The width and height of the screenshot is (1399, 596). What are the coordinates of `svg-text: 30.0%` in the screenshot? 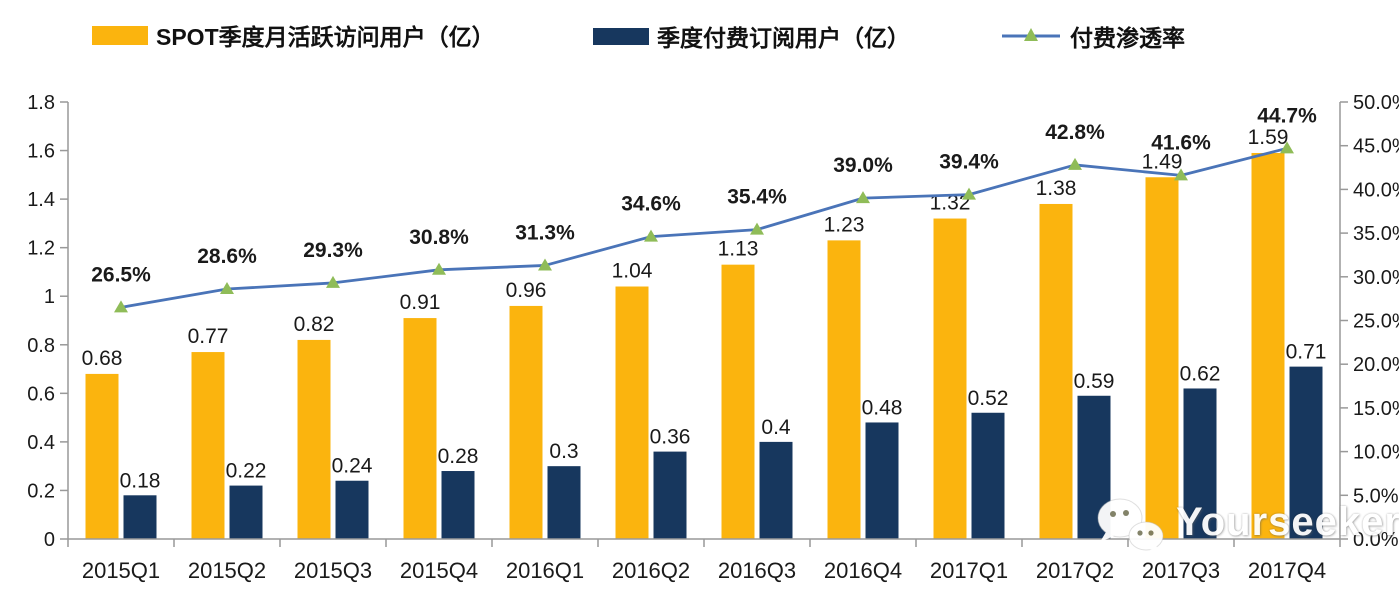 It's located at (1376, 278).